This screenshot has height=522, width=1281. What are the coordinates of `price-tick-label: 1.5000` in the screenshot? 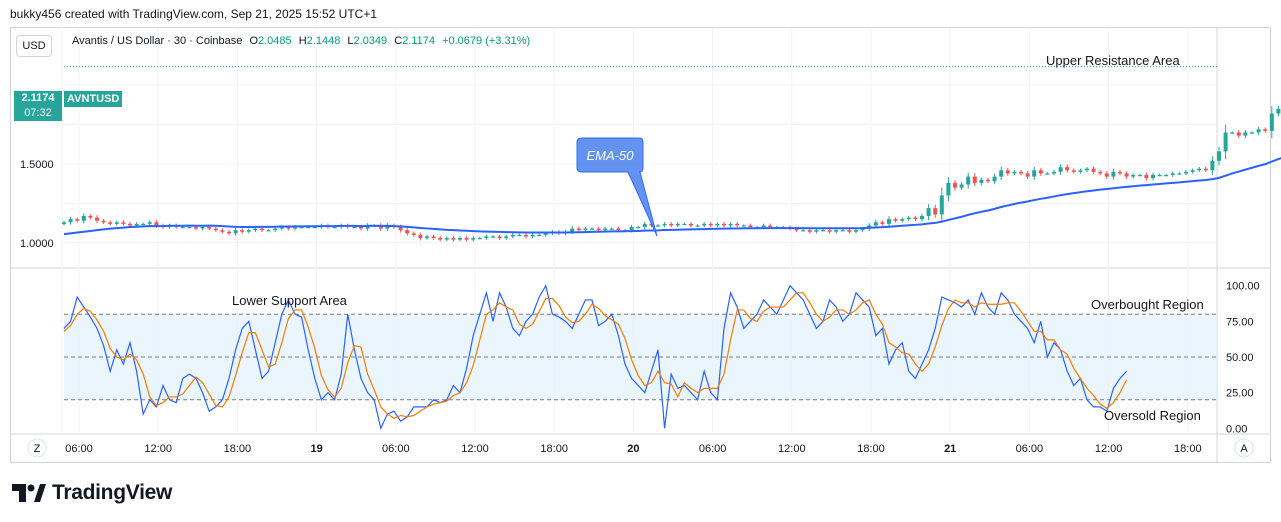 It's located at (37, 165).